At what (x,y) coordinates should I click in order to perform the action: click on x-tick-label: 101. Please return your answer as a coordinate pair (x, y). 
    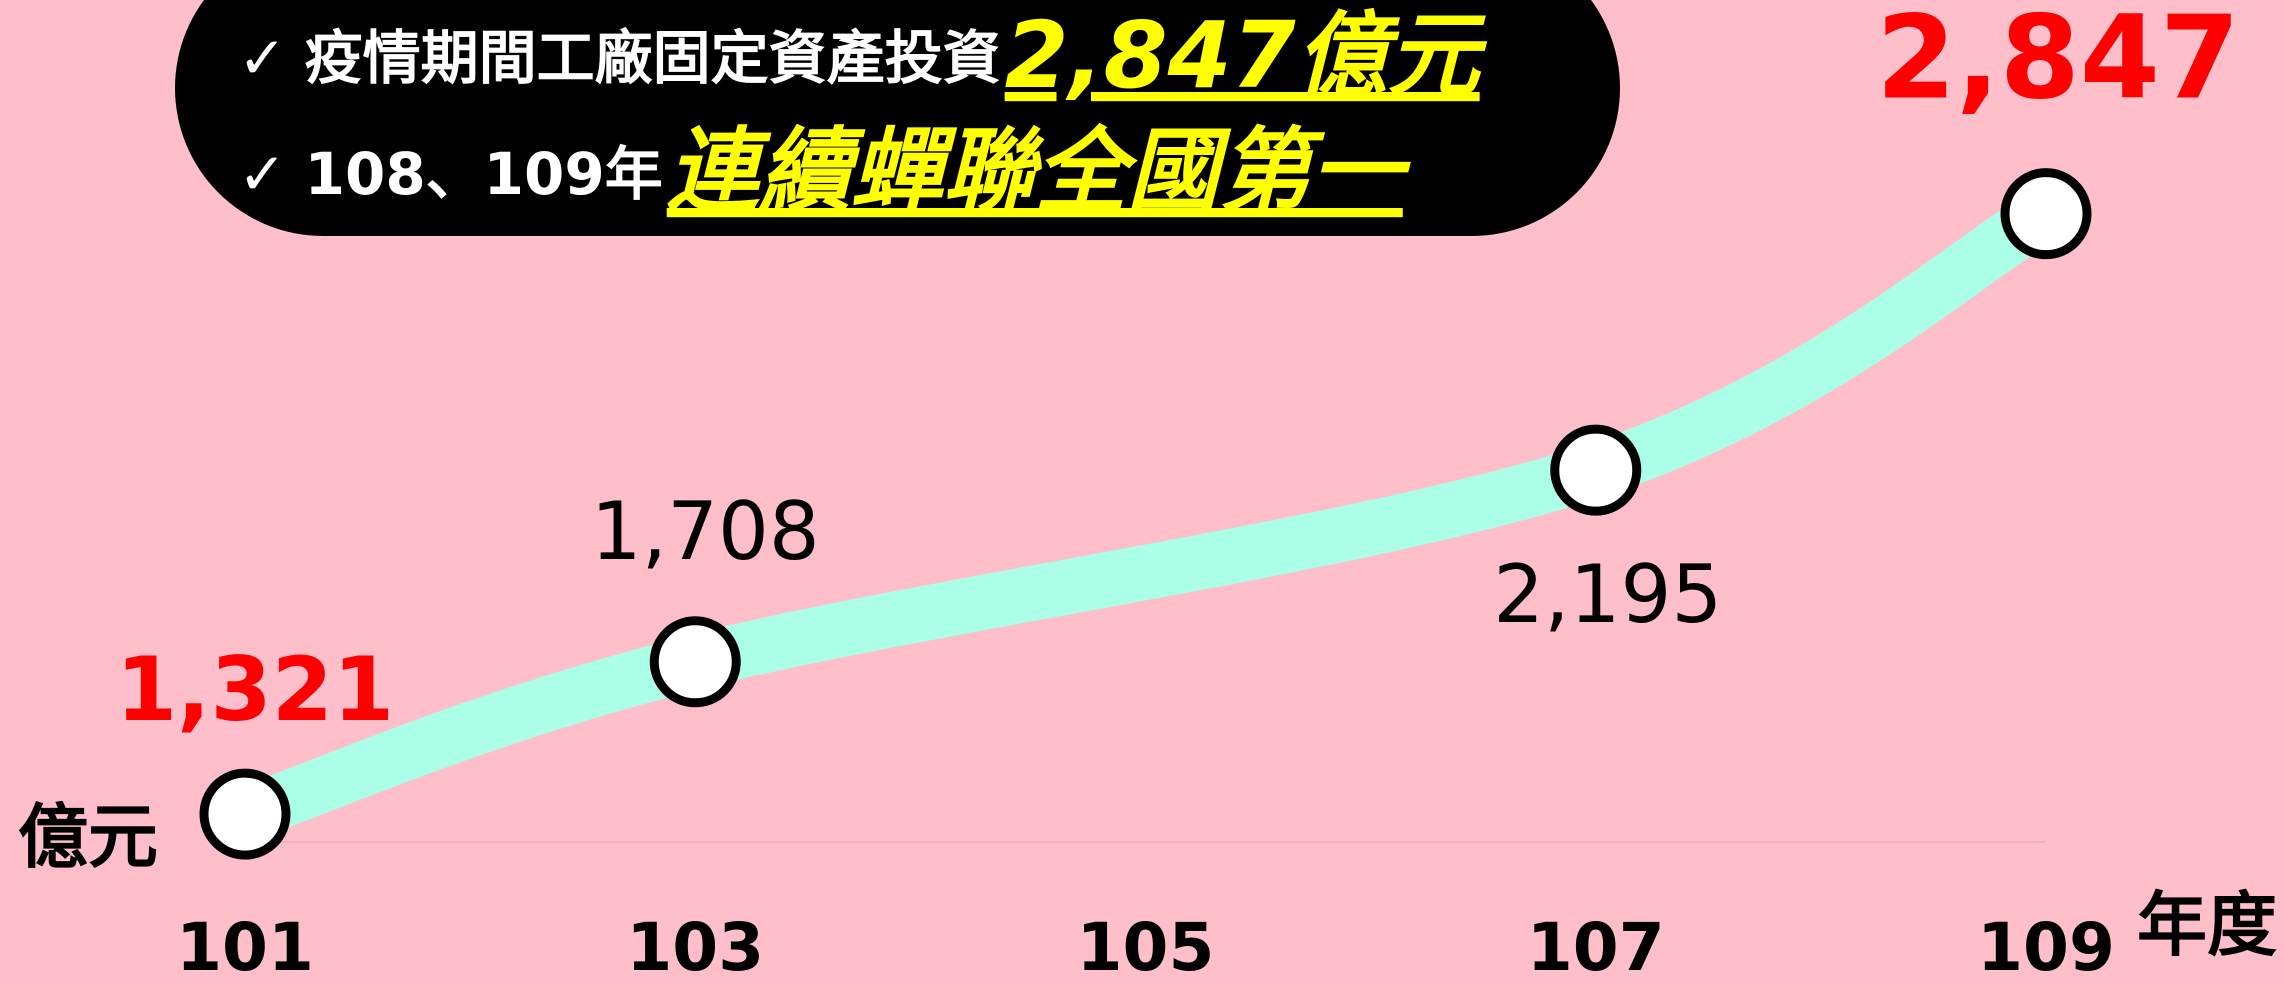
    Looking at the image, I should click on (245, 947).